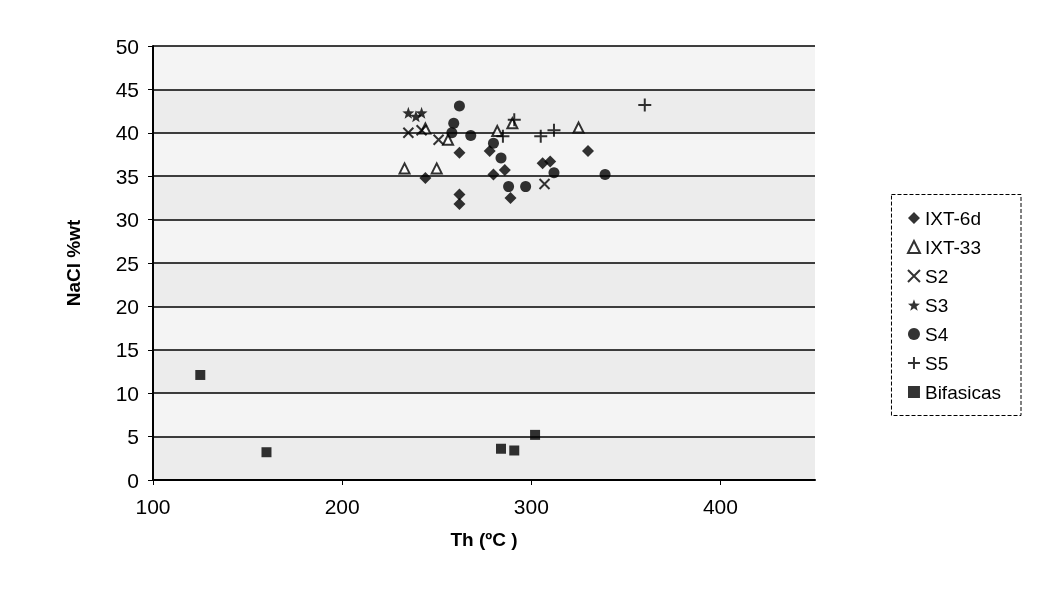 This screenshot has height=610, width=1059. What do you see at coordinates (133, 480) in the screenshot?
I see `y-tick-label: 0` at bounding box center [133, 480].